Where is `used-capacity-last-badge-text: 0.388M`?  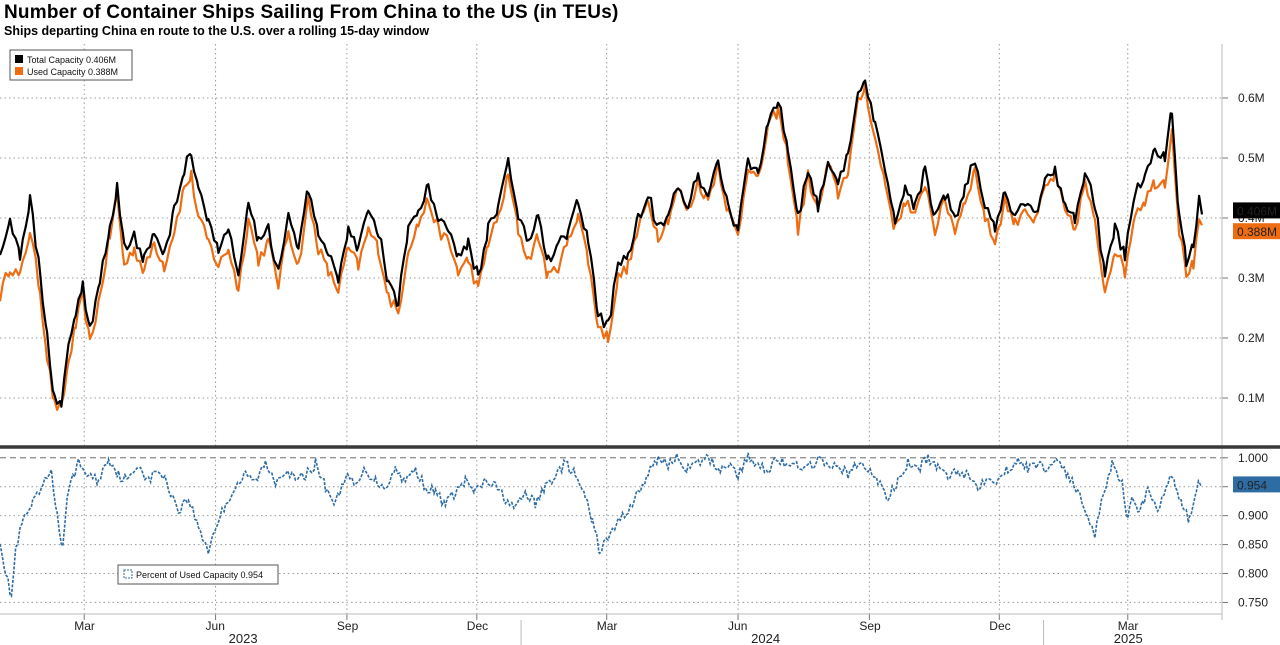
used-capacity-last-badge-text: 0.388M is located at coordinates (1257, 232).